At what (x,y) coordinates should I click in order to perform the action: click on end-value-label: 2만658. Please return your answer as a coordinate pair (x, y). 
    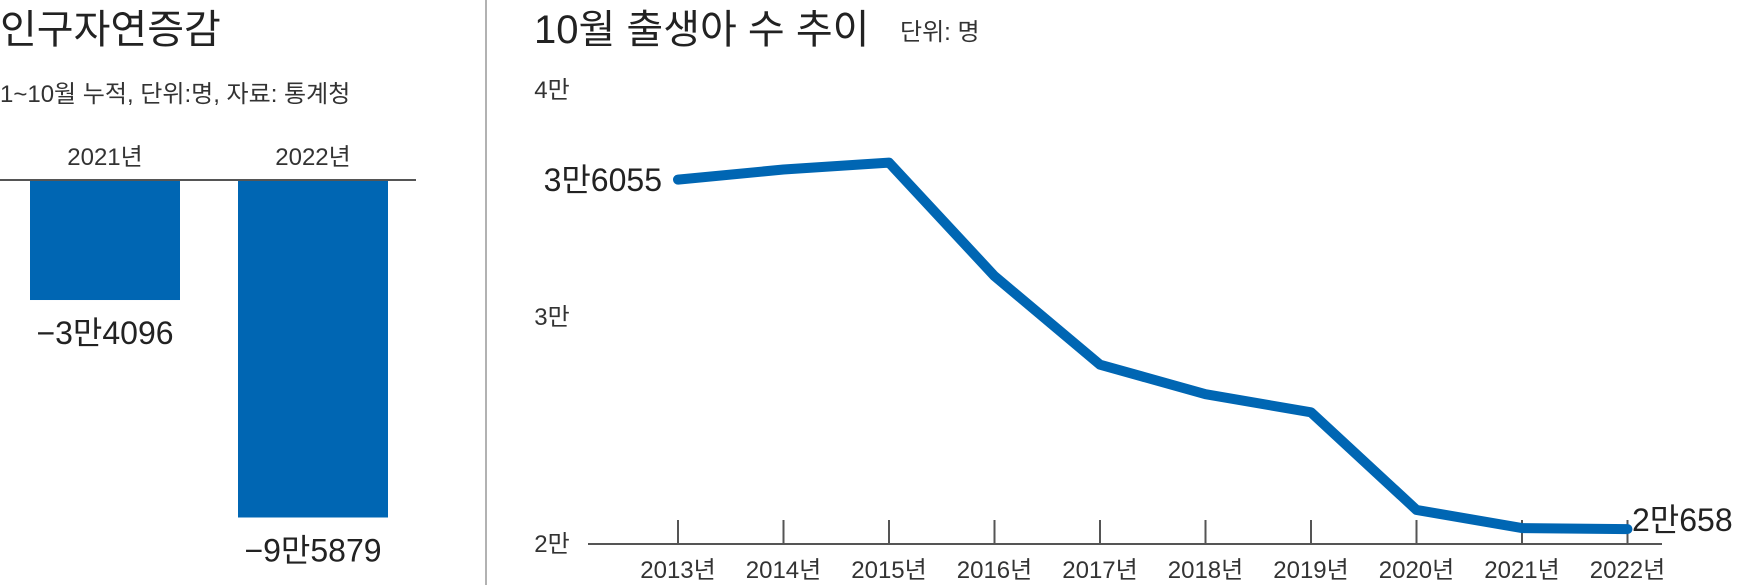
    Looking at the image, I should click on (1682, 520).